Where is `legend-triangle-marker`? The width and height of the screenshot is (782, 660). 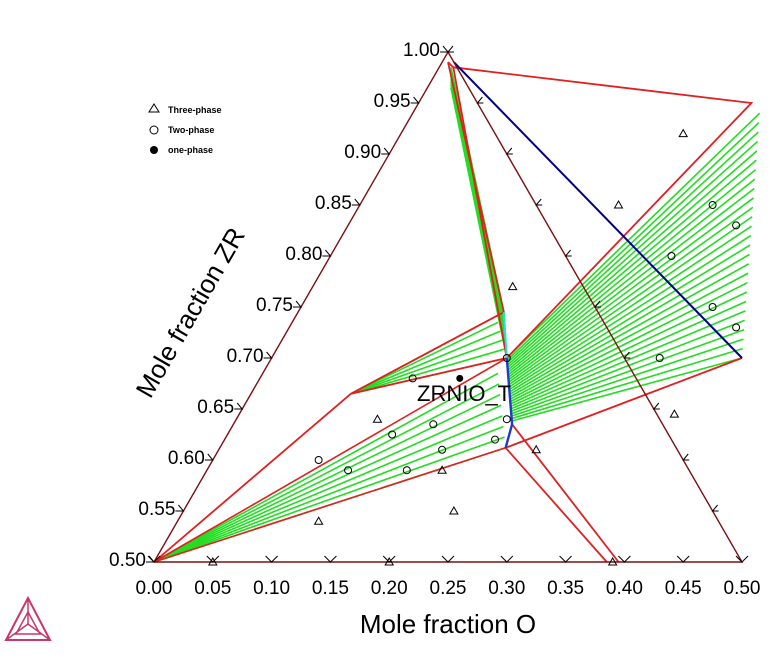 legend-triangle-marker is located at coordinates (154, 108).